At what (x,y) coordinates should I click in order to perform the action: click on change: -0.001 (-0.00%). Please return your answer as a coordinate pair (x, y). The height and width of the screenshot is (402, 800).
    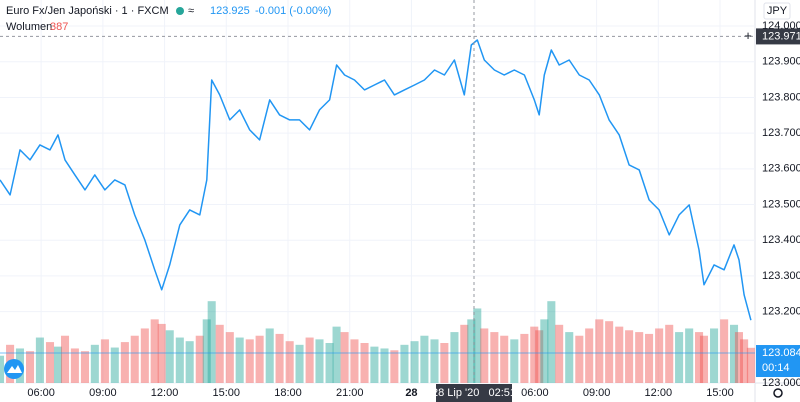
    Looking at the image, I should click on (293, 11).